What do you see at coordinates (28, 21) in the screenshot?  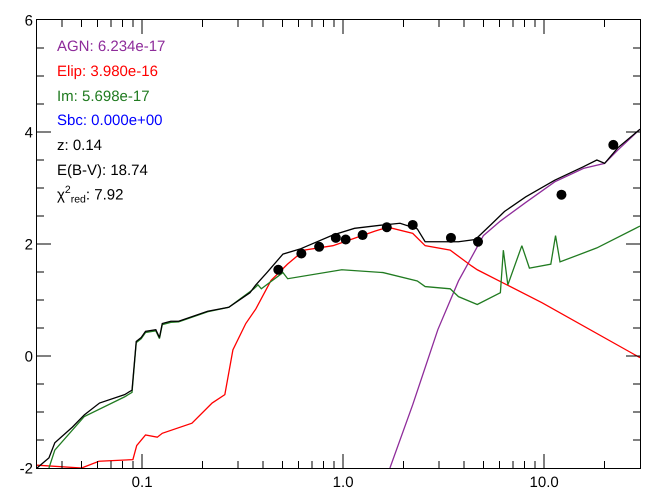 I see `y-tick-label: 6` at bounding box center [28, 21].